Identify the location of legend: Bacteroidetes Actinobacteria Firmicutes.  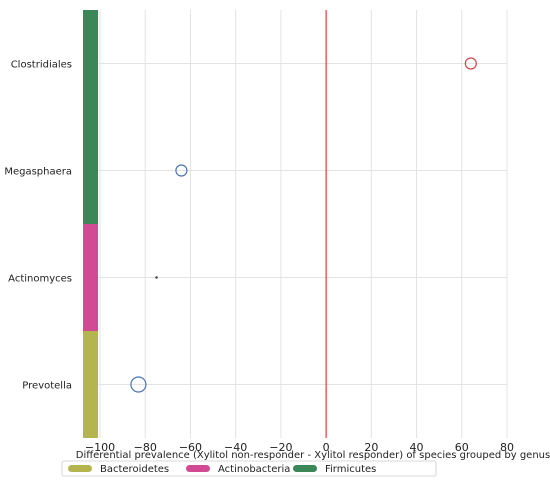
(249, 468).